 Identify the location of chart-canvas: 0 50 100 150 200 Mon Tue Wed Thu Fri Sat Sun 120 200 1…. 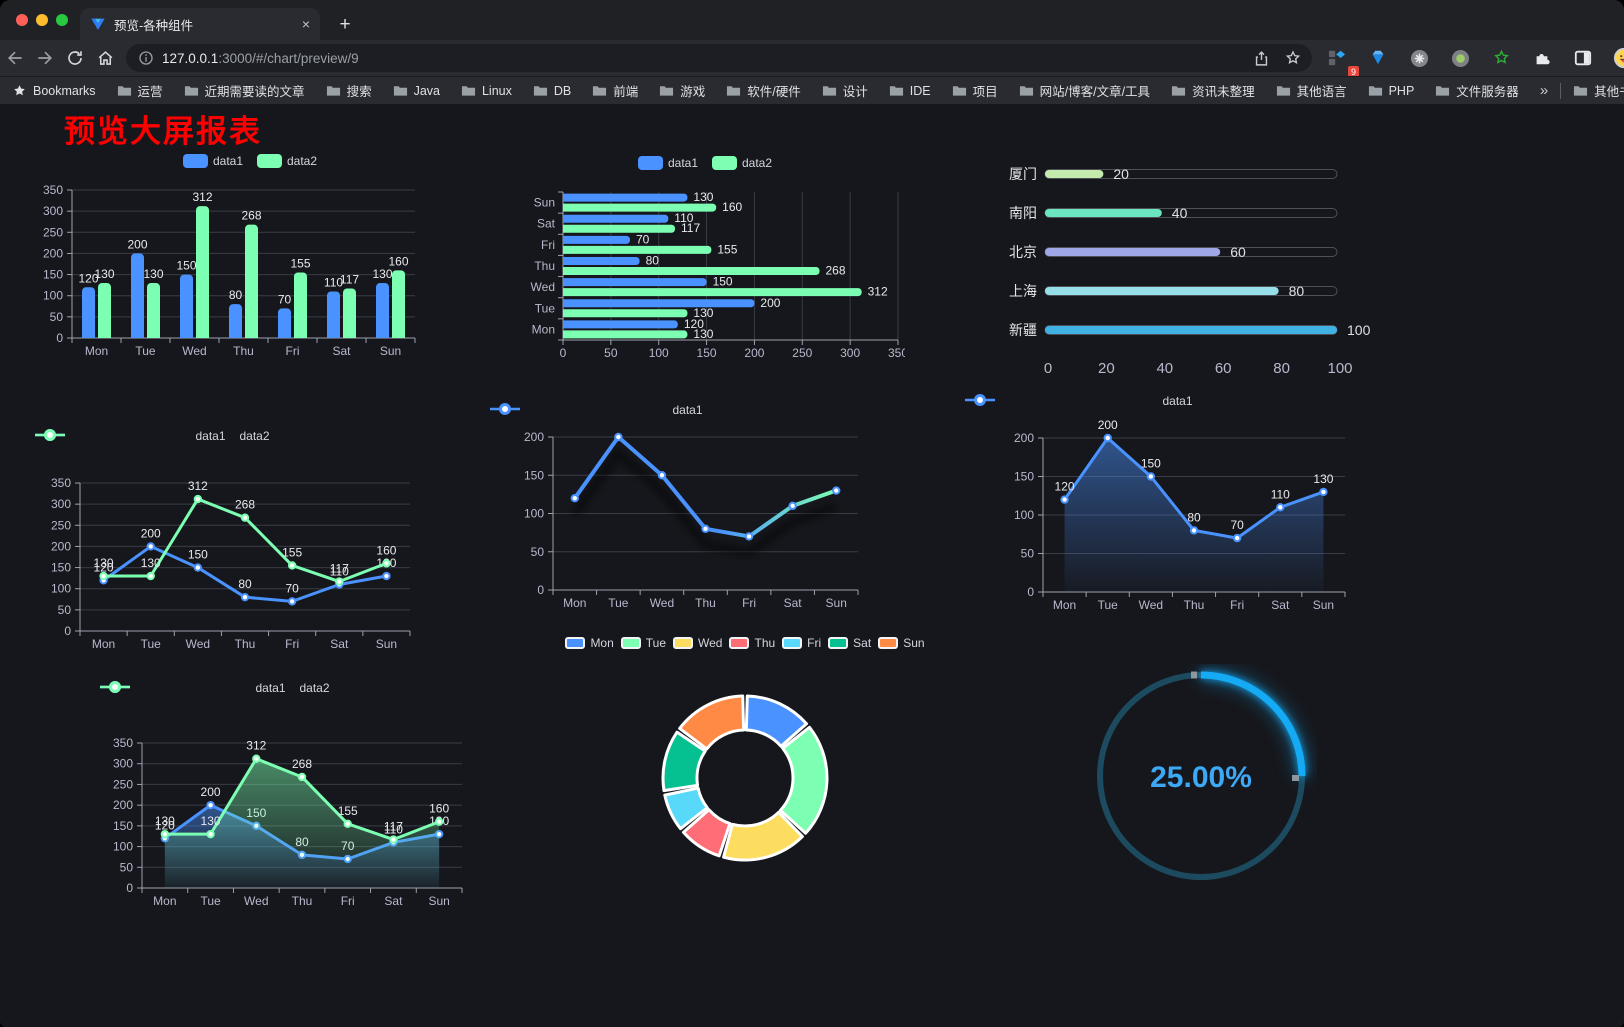
(1180, 515).